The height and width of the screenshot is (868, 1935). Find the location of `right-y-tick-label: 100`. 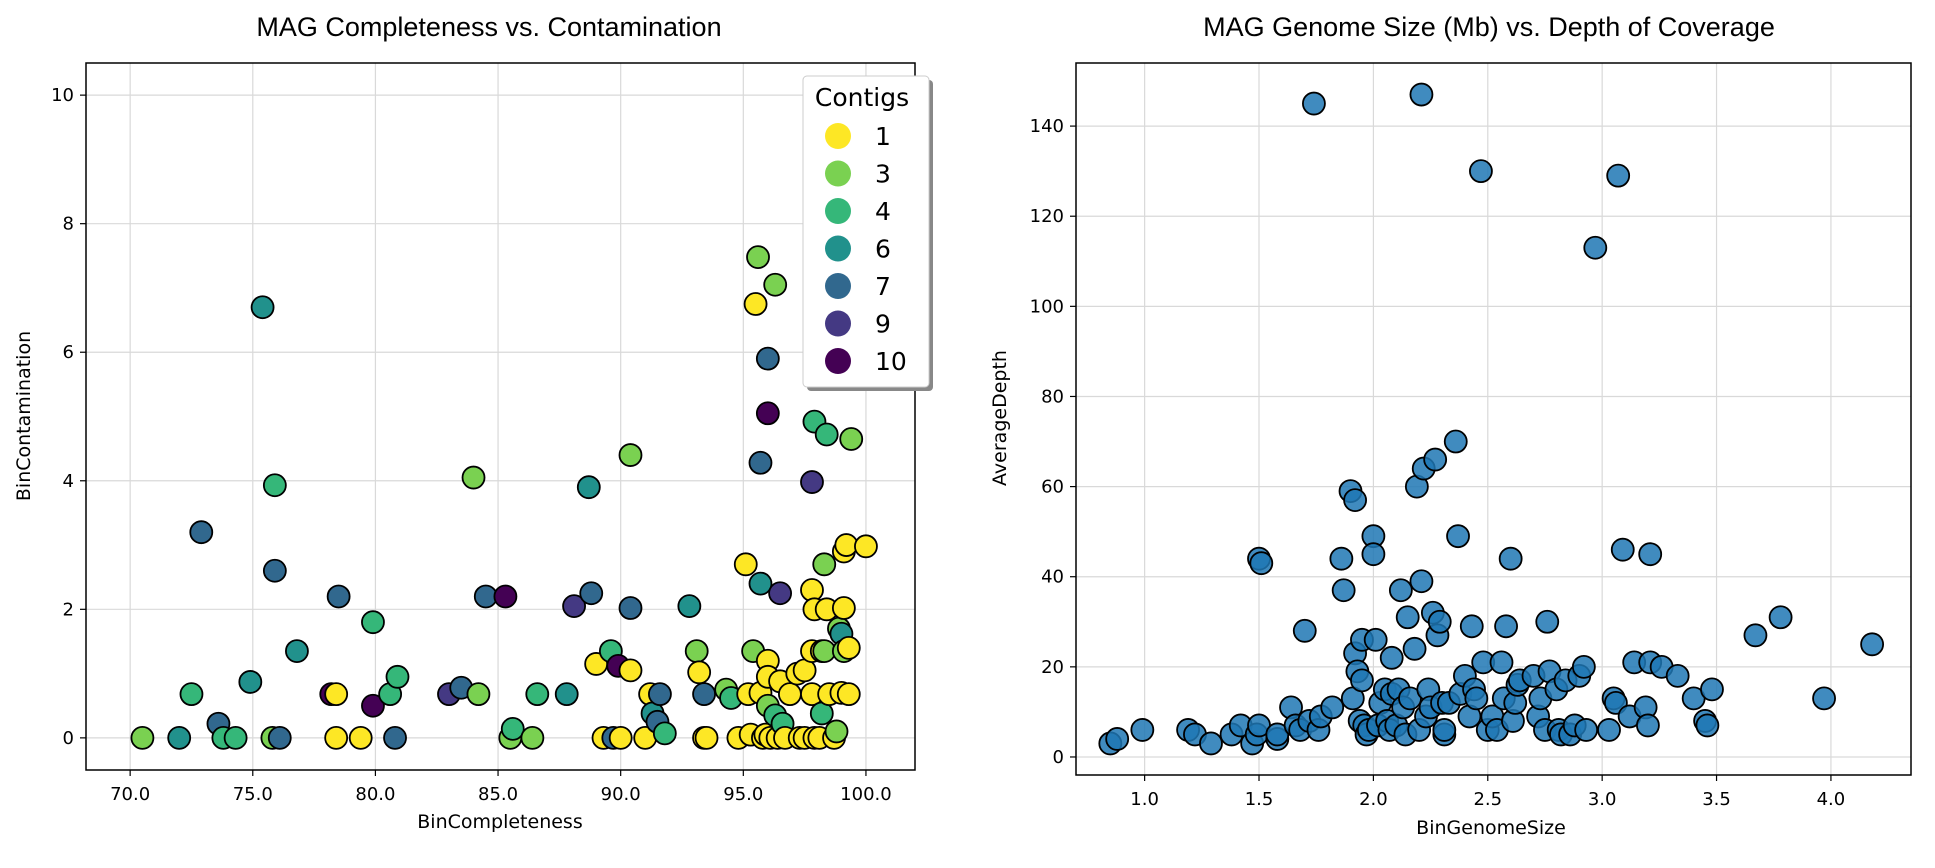

right-y-tick-label: 100 is located at coordinates (1047, 306).